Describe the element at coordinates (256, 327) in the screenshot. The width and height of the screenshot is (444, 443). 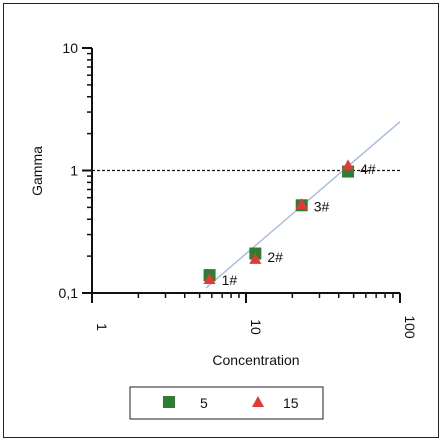
I see `x-tick-label: 10` at that location.